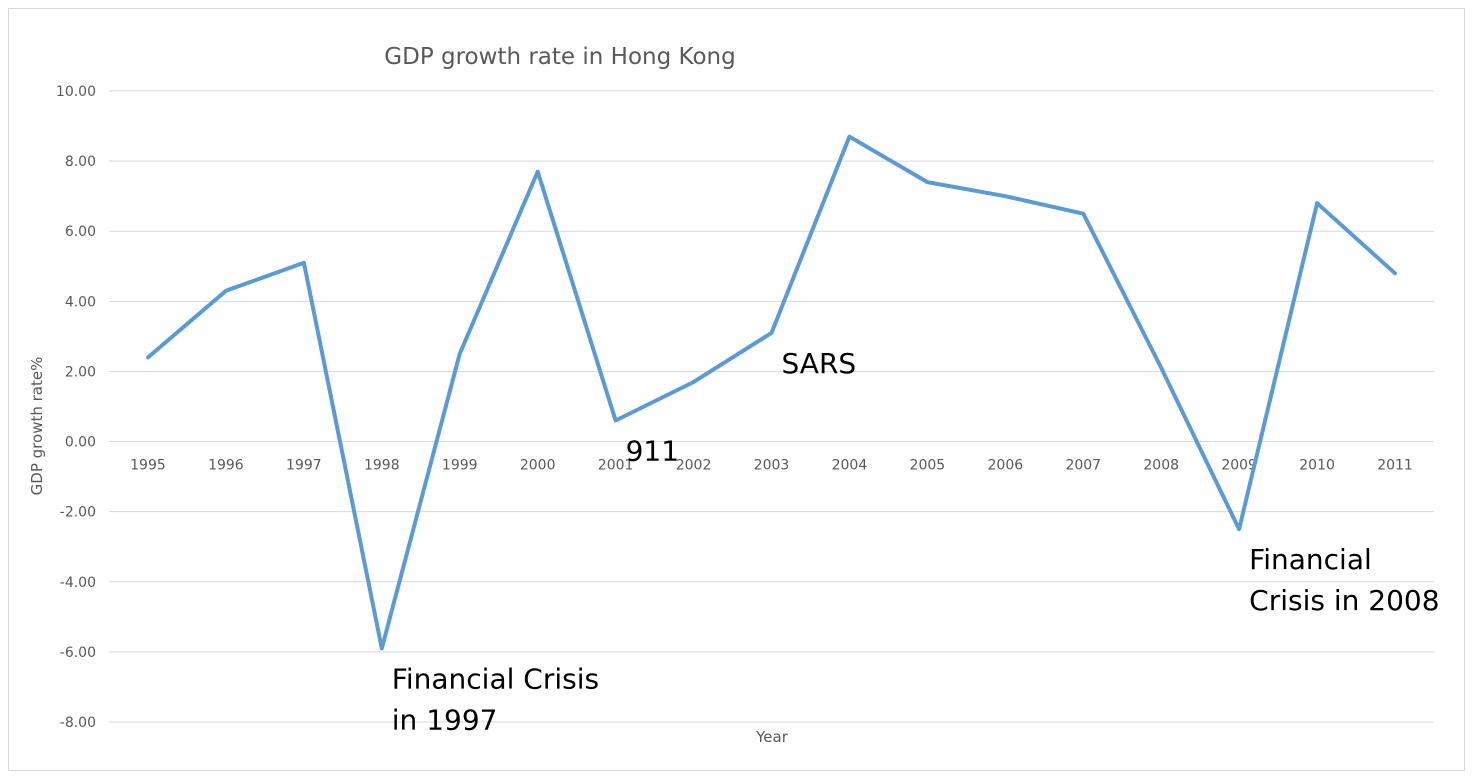  What do you see at coordinates (1395, 466) in the screenshot?
I see `x-tick-label: 2011` at bounding box center [1395, 466].